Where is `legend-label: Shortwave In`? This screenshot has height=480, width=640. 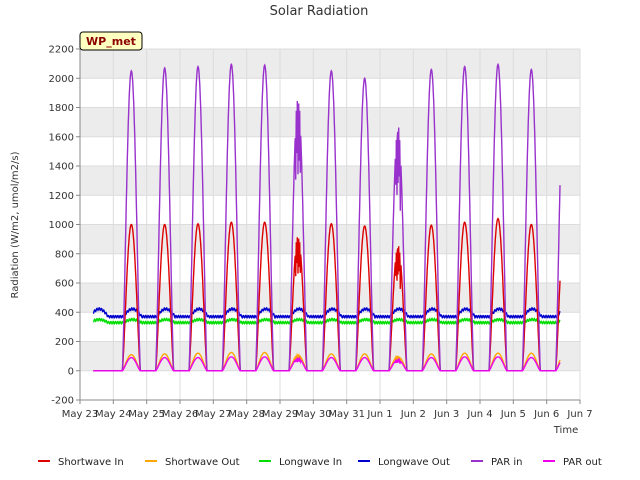
legend-label: Shortwave In is located at coordinates (91, 462).